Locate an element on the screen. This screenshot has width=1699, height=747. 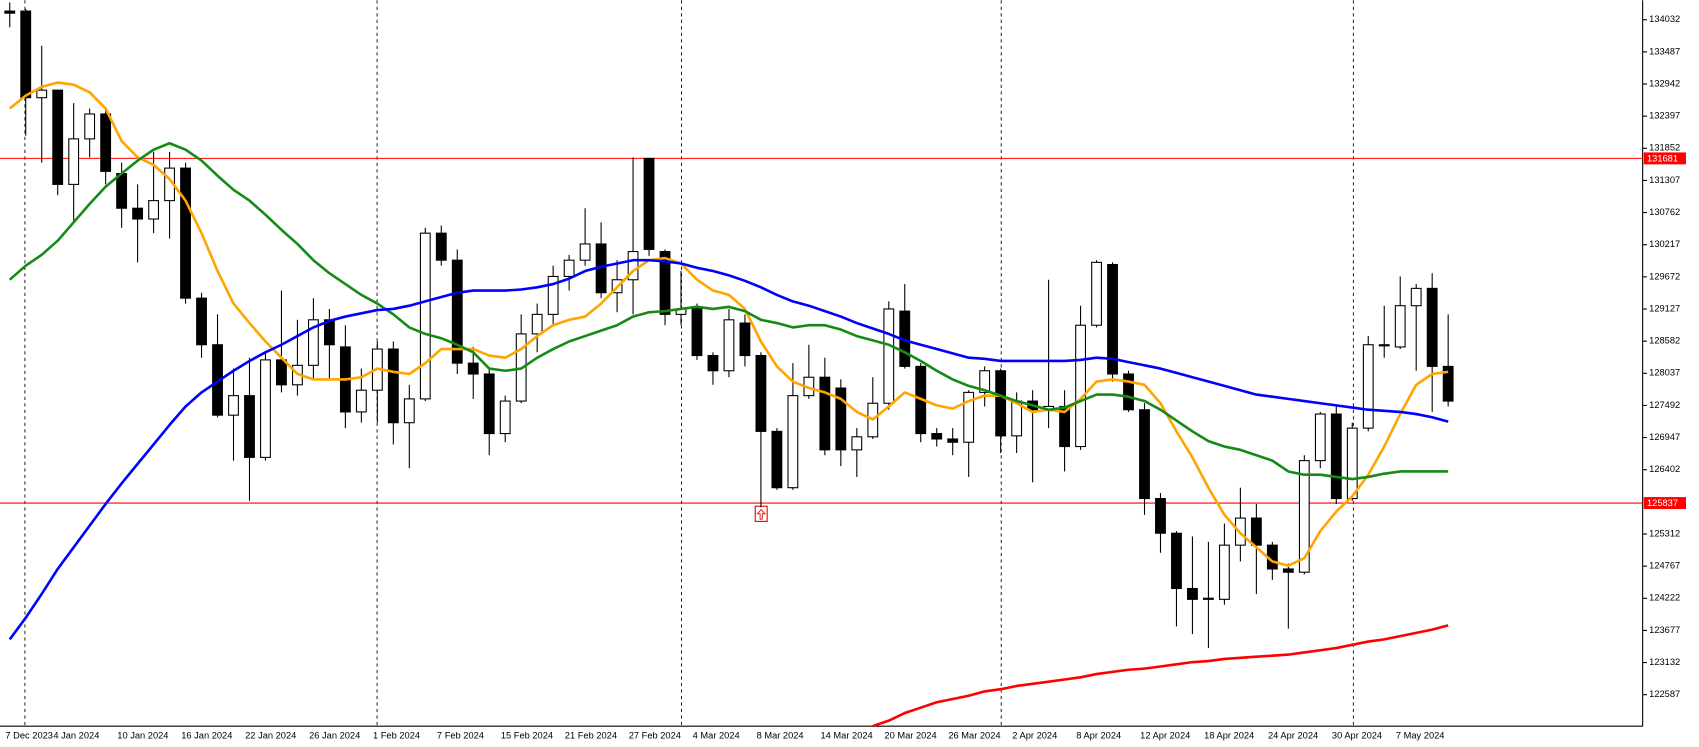
y-tick-label: 133487 is located at coordinates (1664, 51).